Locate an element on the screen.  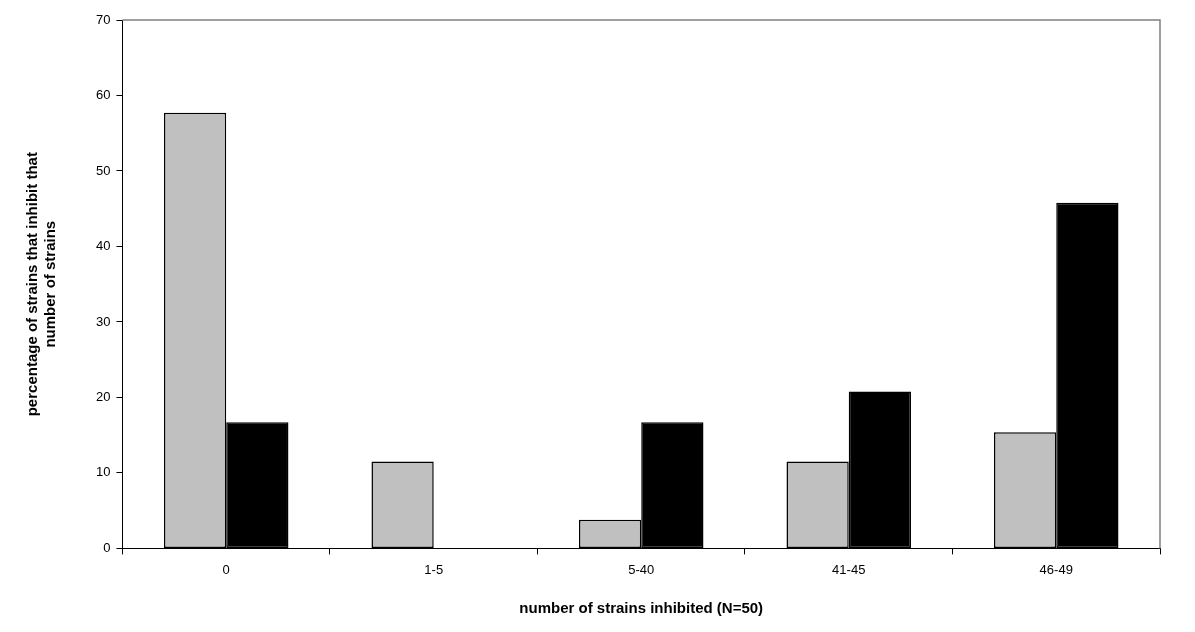
y-tick-label: 60 is located at coordinates (103, 95).